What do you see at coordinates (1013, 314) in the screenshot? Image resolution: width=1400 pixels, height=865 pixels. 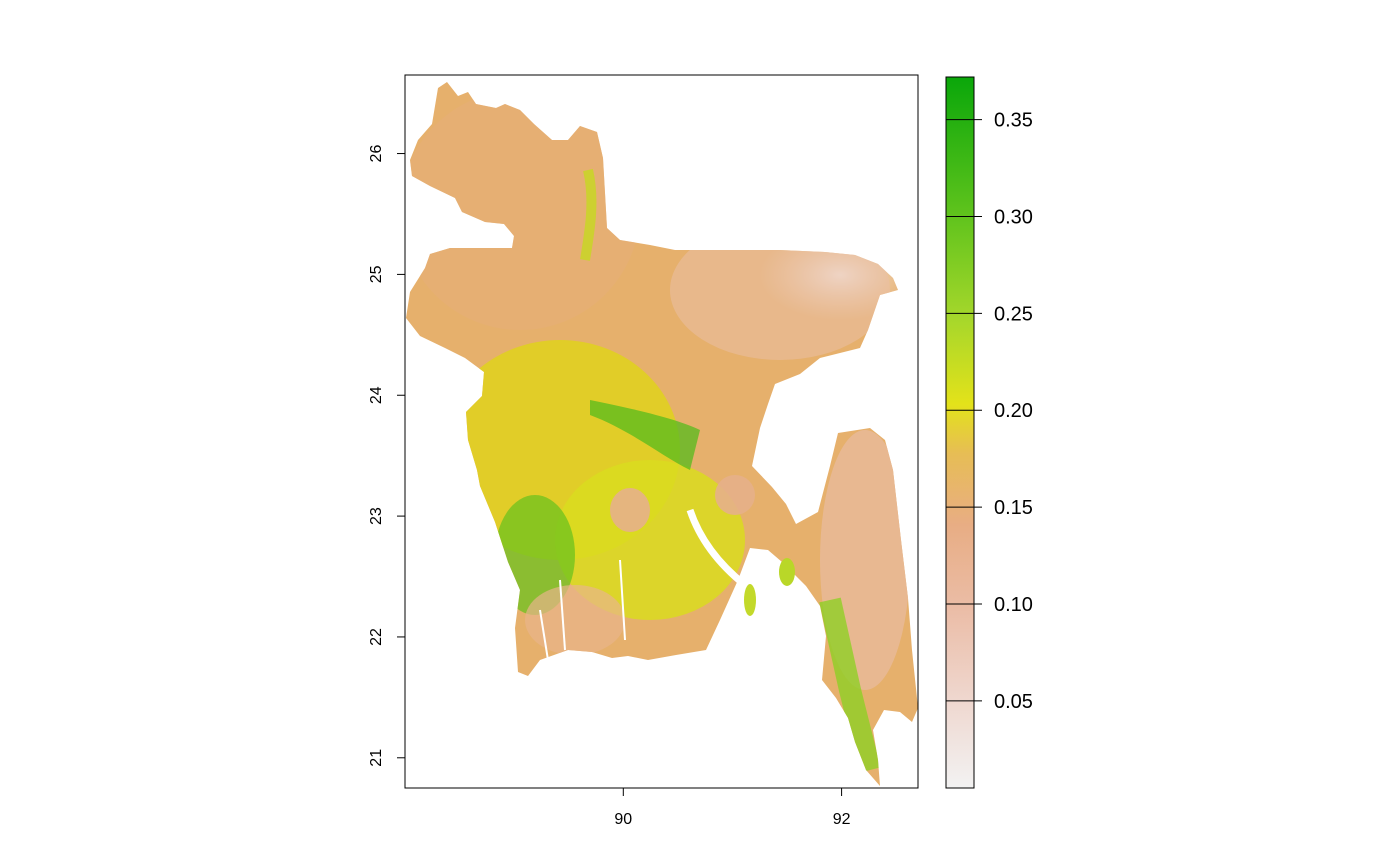 I see `colorbar-tick-label: 0.25` at bounding box center [1013, 314].